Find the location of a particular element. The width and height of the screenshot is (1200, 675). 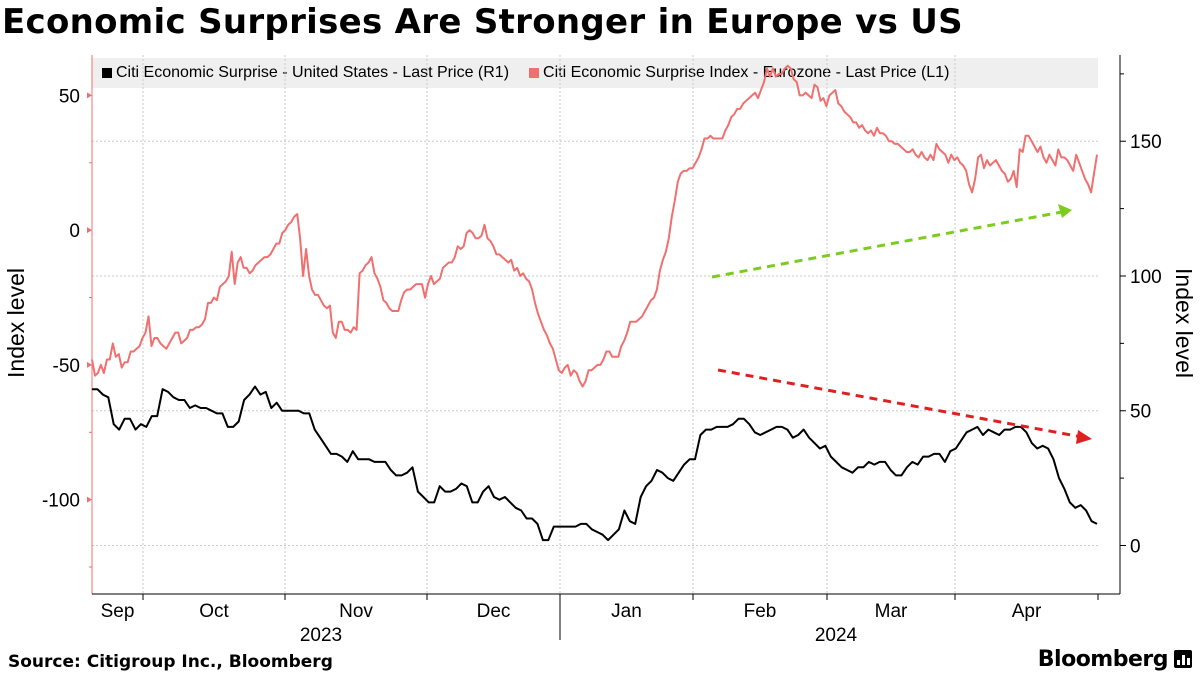

red-arrowhead is located at coordinates (1084, 437).